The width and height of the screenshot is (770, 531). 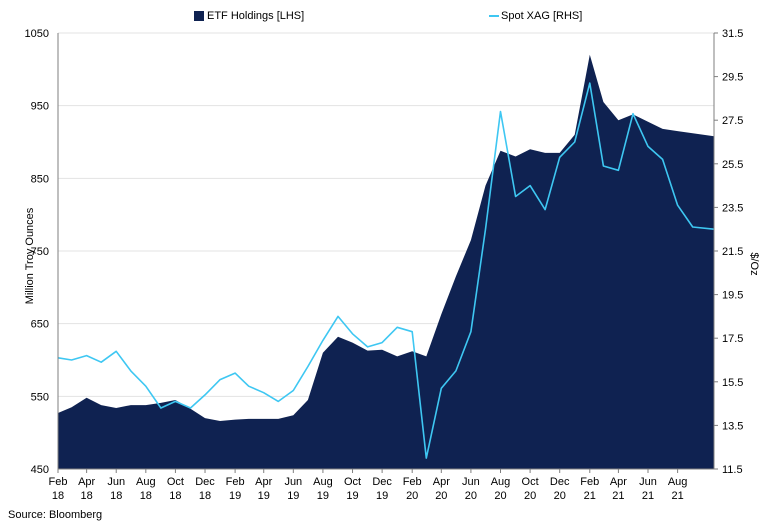 What do you see at coordinates (40, 397) in the screenshot?
I see `y-left-tick-label: 550` at bounding box center [40, 397].